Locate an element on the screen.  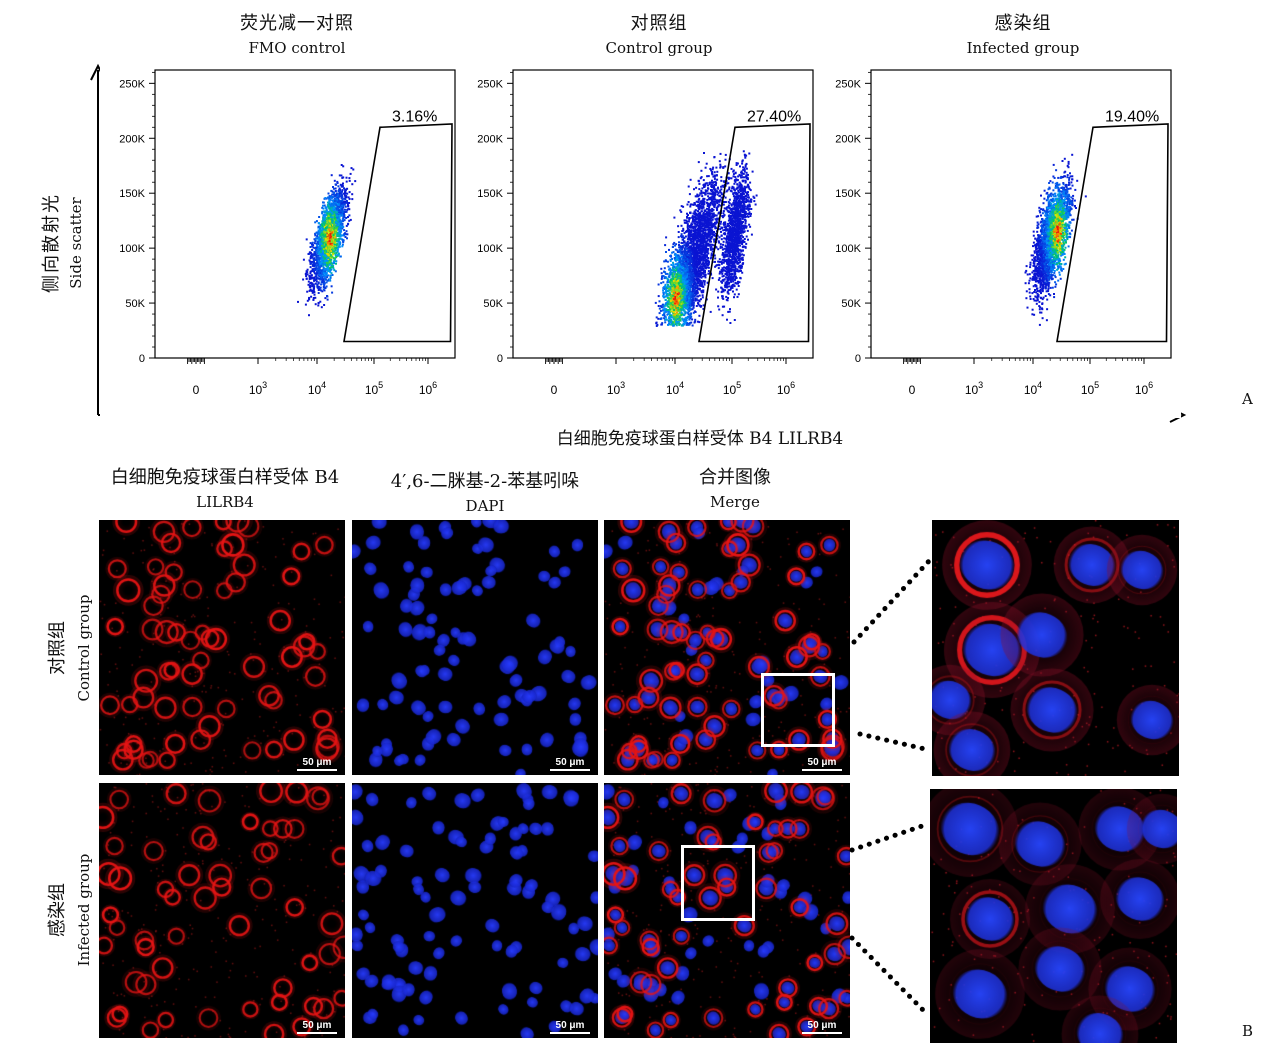
row-label-infected: 感染组 Infected group is located at coordinates (71, 910).